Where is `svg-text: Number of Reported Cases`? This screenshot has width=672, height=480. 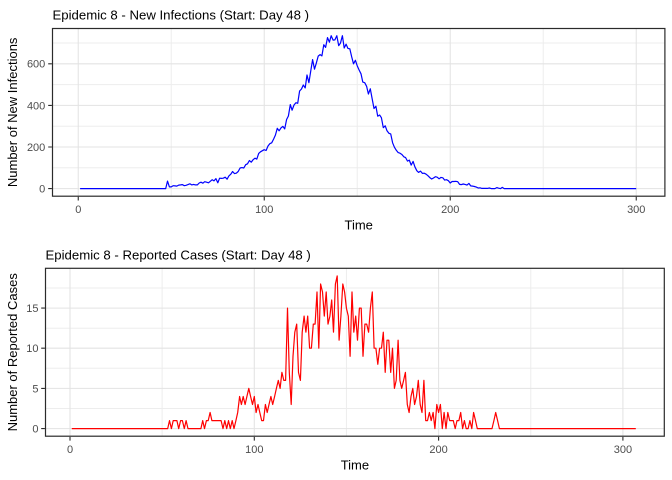
svg-text: Number of Reported Cases is located at coordinates (12, 352).